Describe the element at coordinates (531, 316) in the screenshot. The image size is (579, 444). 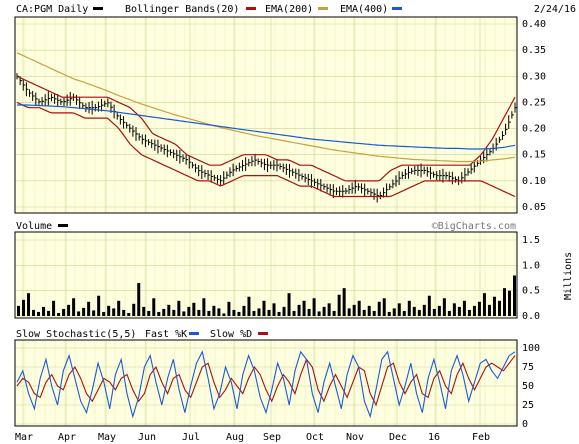
I see `y-tick-label: 0.0` at that location.